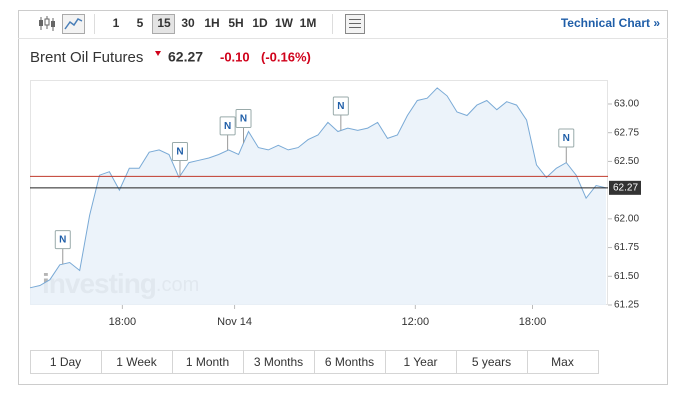 This screenshot has height=400, width=678. I want to click on y-tick-label: 63.00, so click(626, 104).